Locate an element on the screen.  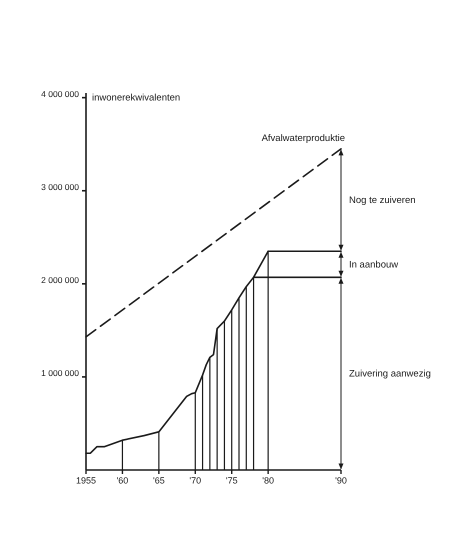
text: Zuivering aanwezig is located at coordinates (390, 374).